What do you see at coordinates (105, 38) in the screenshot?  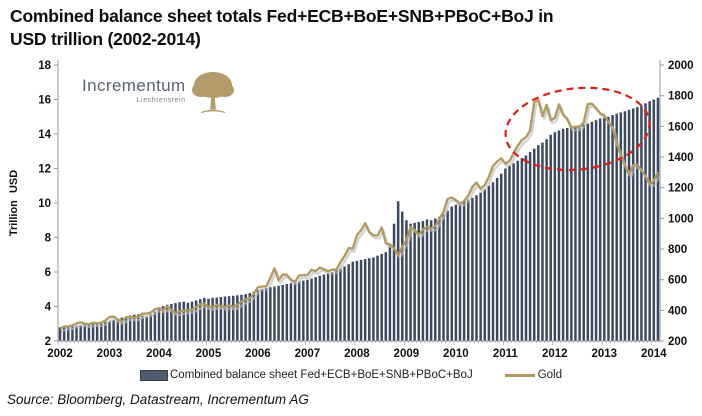 I see `chart-title-line2: USD trillion (2002-2014)` at bounding box center [105, 38].